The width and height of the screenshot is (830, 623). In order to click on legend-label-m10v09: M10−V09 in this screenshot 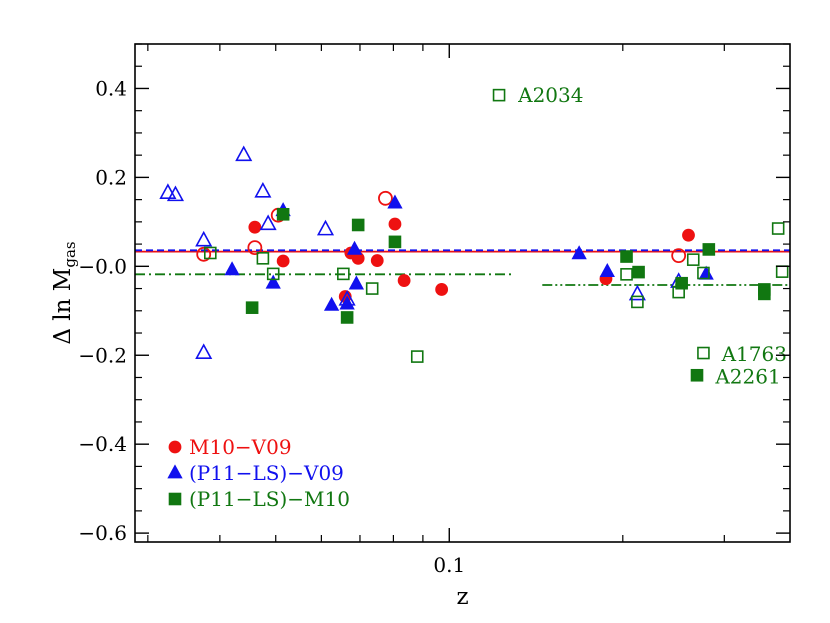, I will do `click(240, 447)`.